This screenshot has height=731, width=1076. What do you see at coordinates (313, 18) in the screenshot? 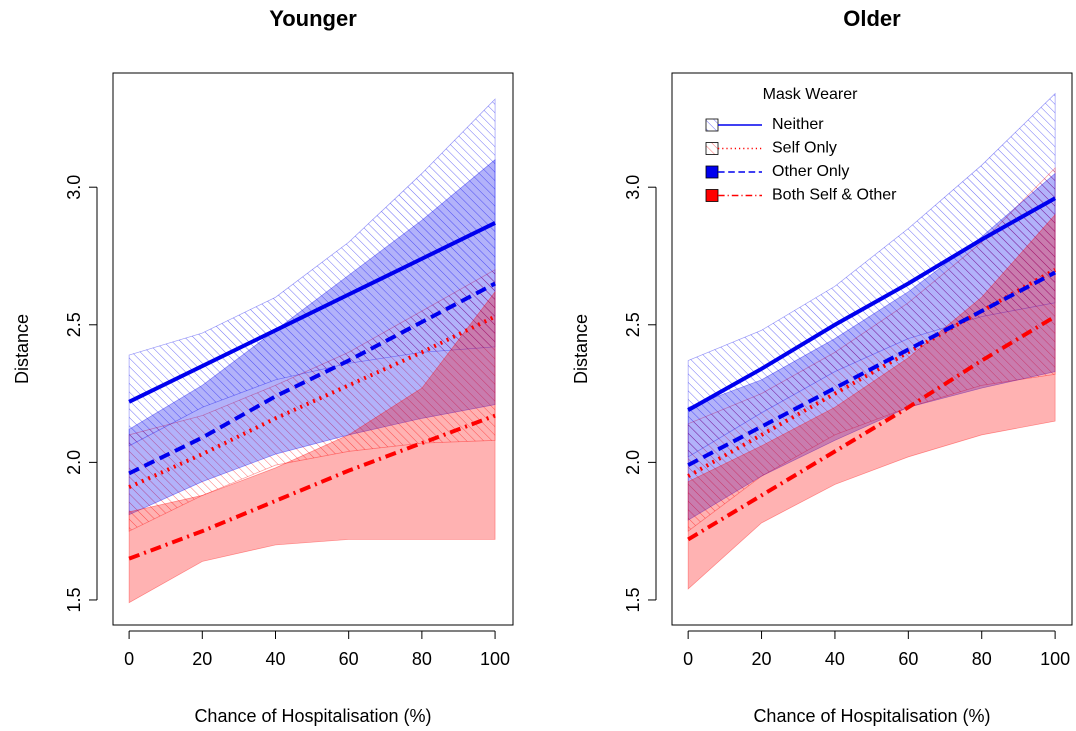
I see `chart-title: Younger` at bounding box center [313, 18].